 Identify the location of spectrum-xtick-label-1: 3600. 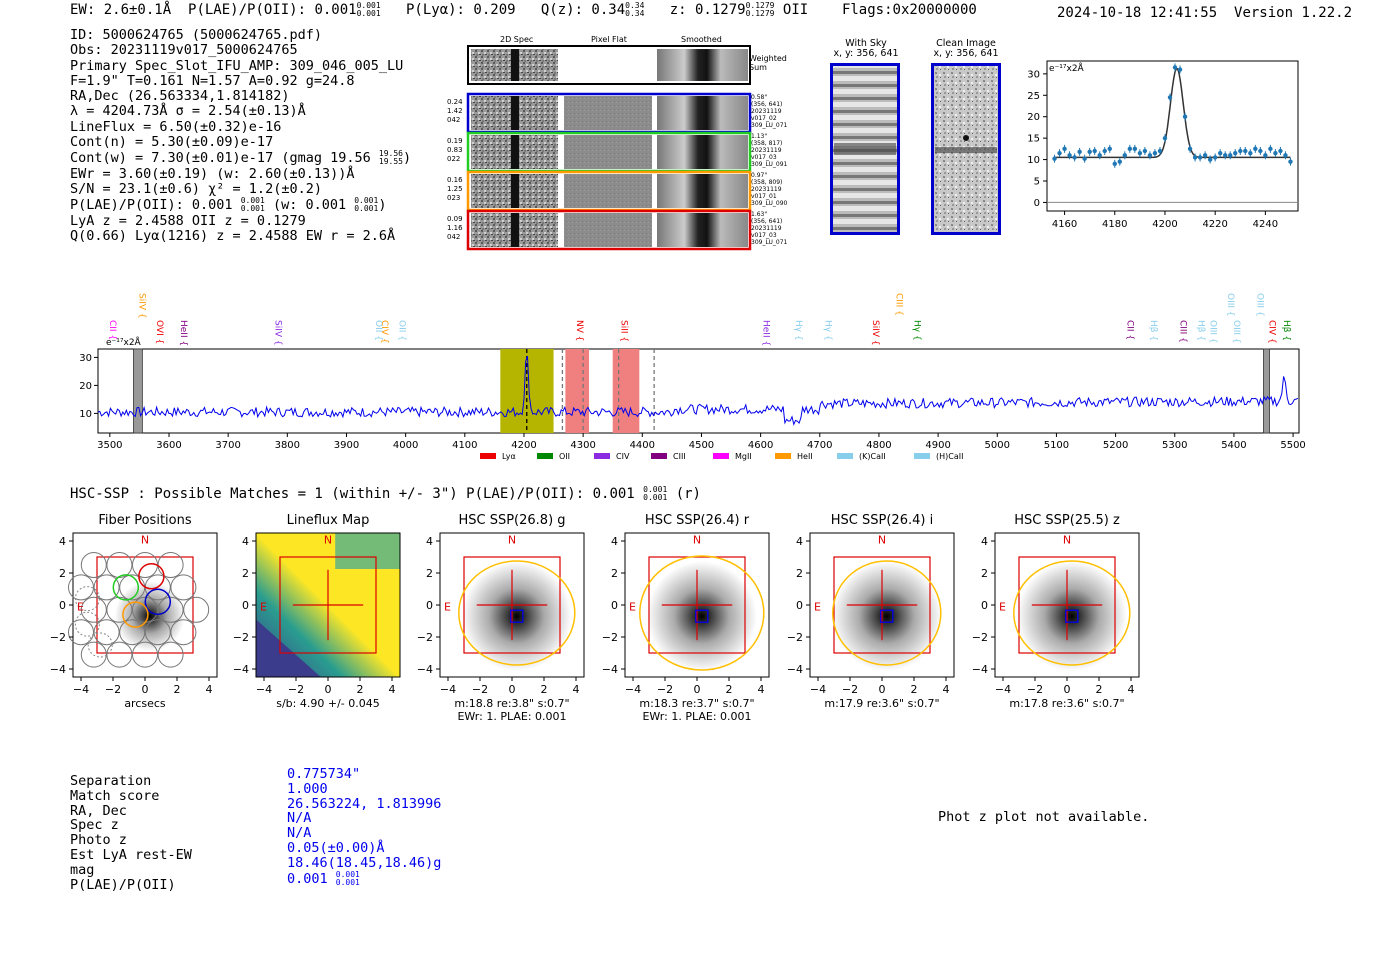
(168, 445).